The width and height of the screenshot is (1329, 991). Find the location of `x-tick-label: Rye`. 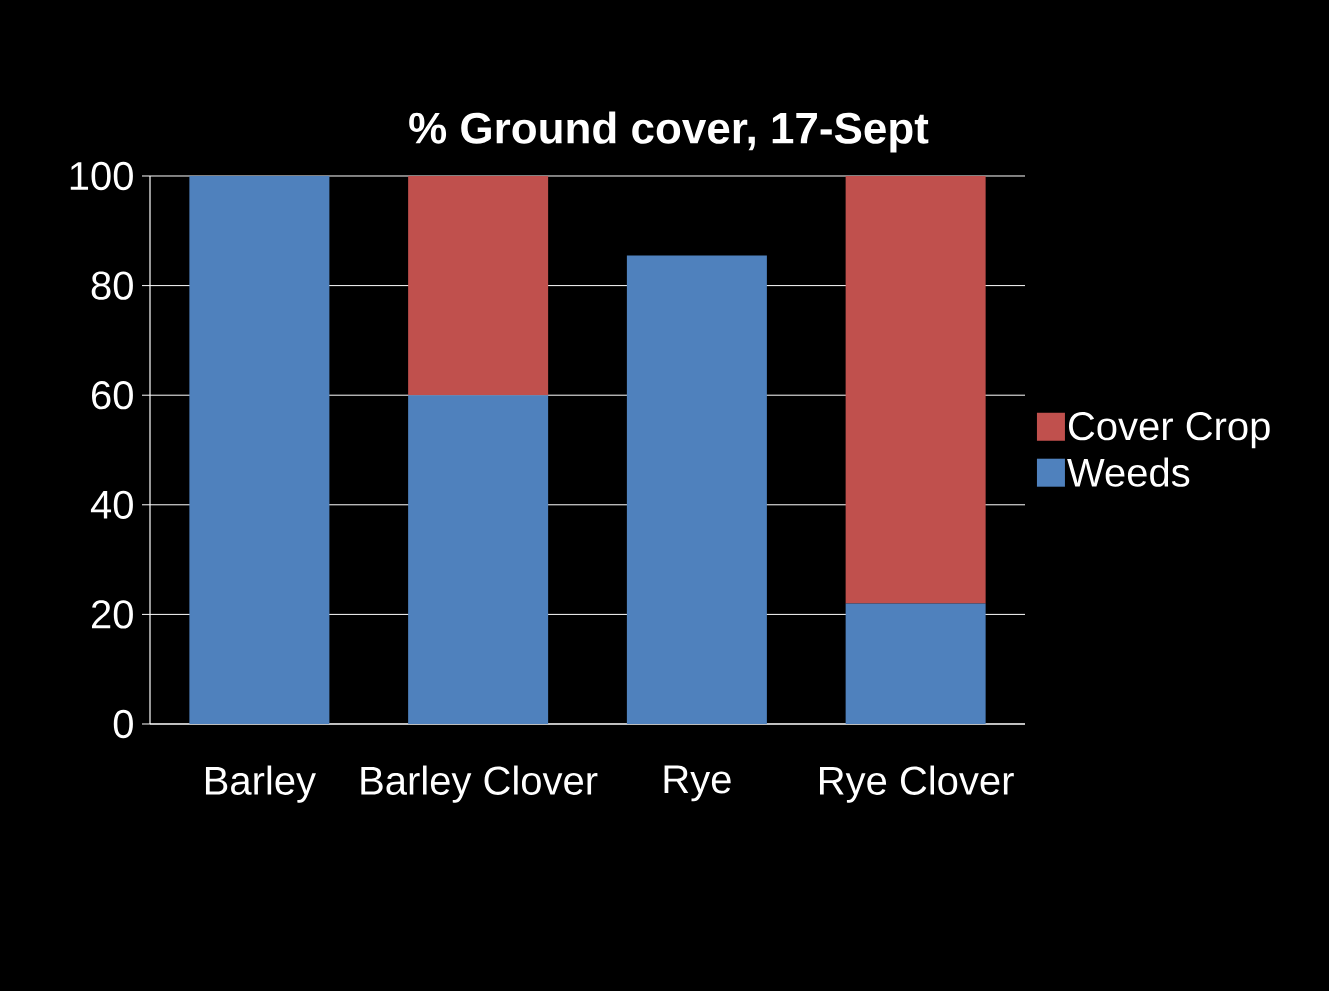

x-tick-label: Rye is located at coordinates (697, 783).